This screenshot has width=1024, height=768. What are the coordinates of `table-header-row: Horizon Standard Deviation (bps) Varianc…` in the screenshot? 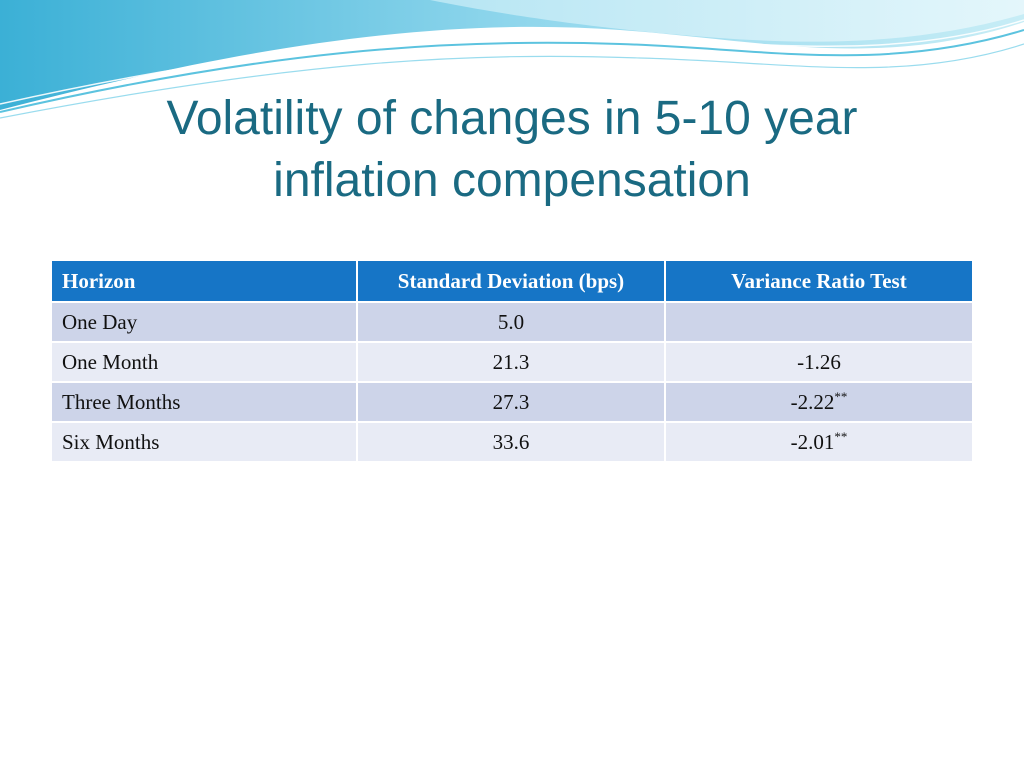 It's located at (512, 282).